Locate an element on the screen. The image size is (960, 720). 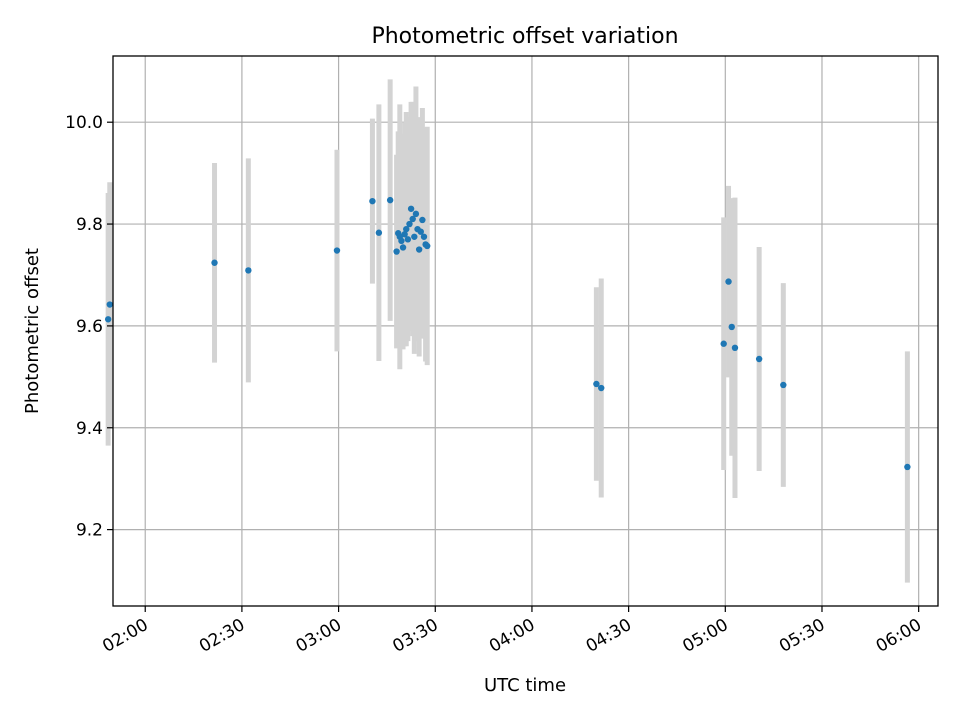
x-axis-title: UTC time is located at coordinates (525, 685).